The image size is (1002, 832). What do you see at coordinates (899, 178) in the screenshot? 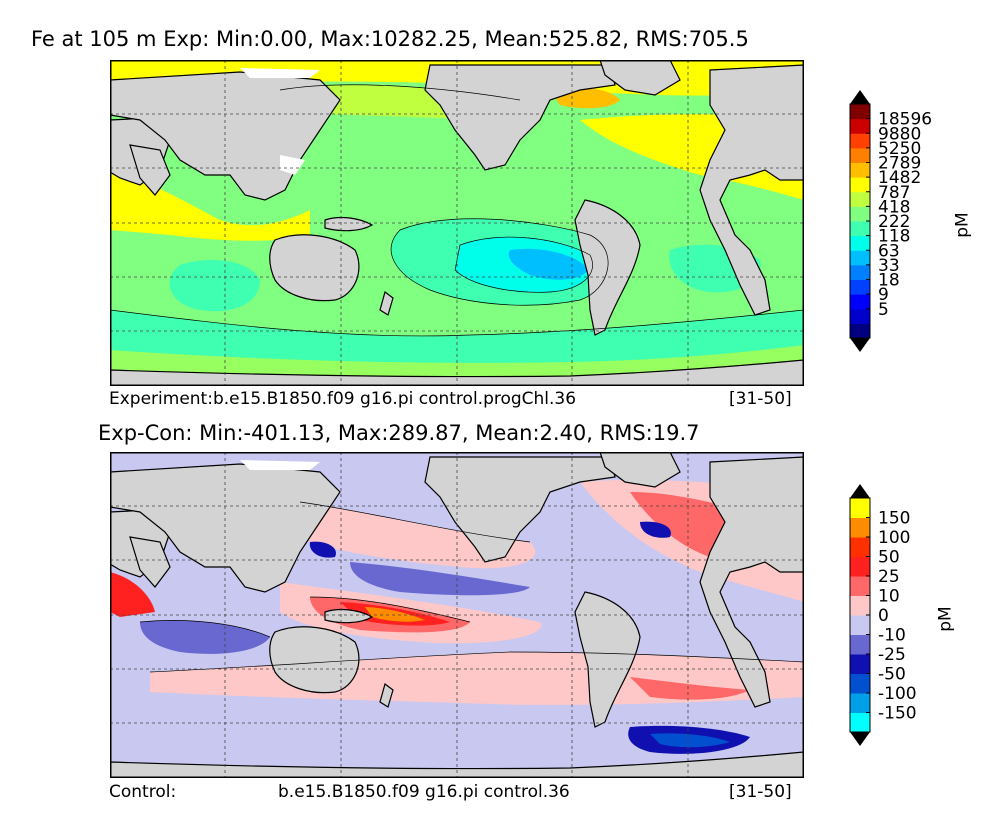
I see `top-colorbar-tick-label: 1482` at bounding box center [899, 178].